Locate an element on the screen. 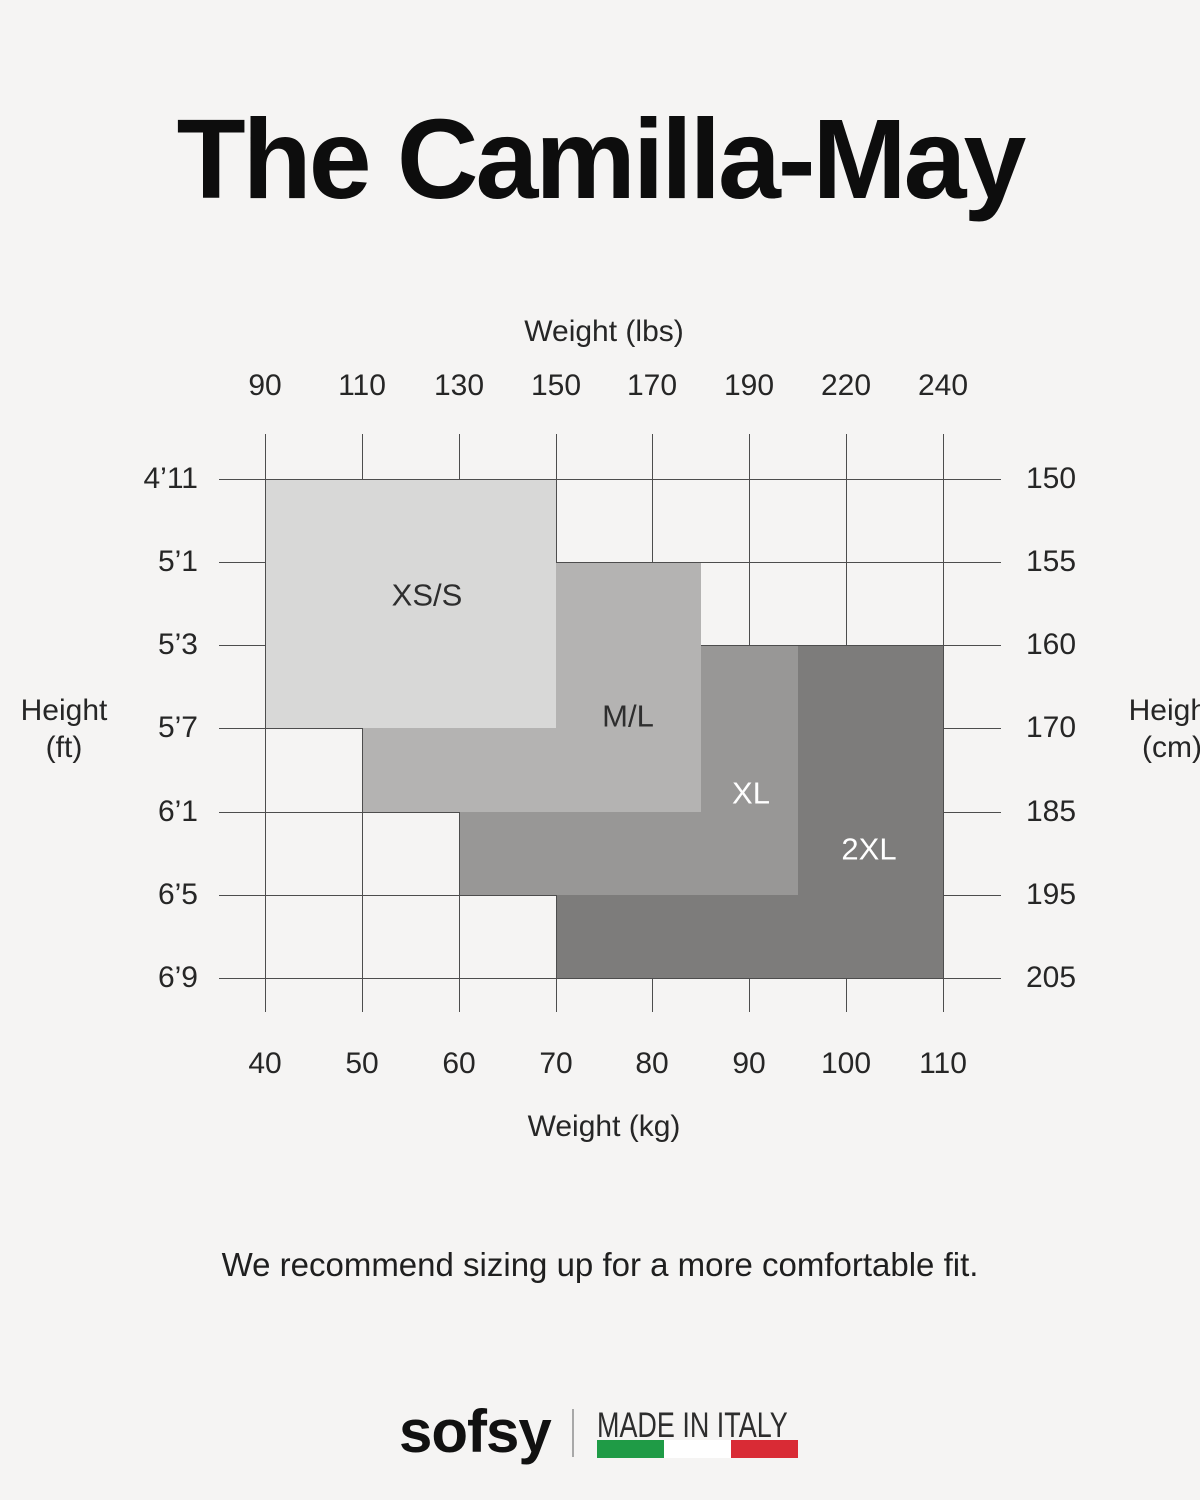  size-label-xss: XS/S is located at coordinates (427, 595).